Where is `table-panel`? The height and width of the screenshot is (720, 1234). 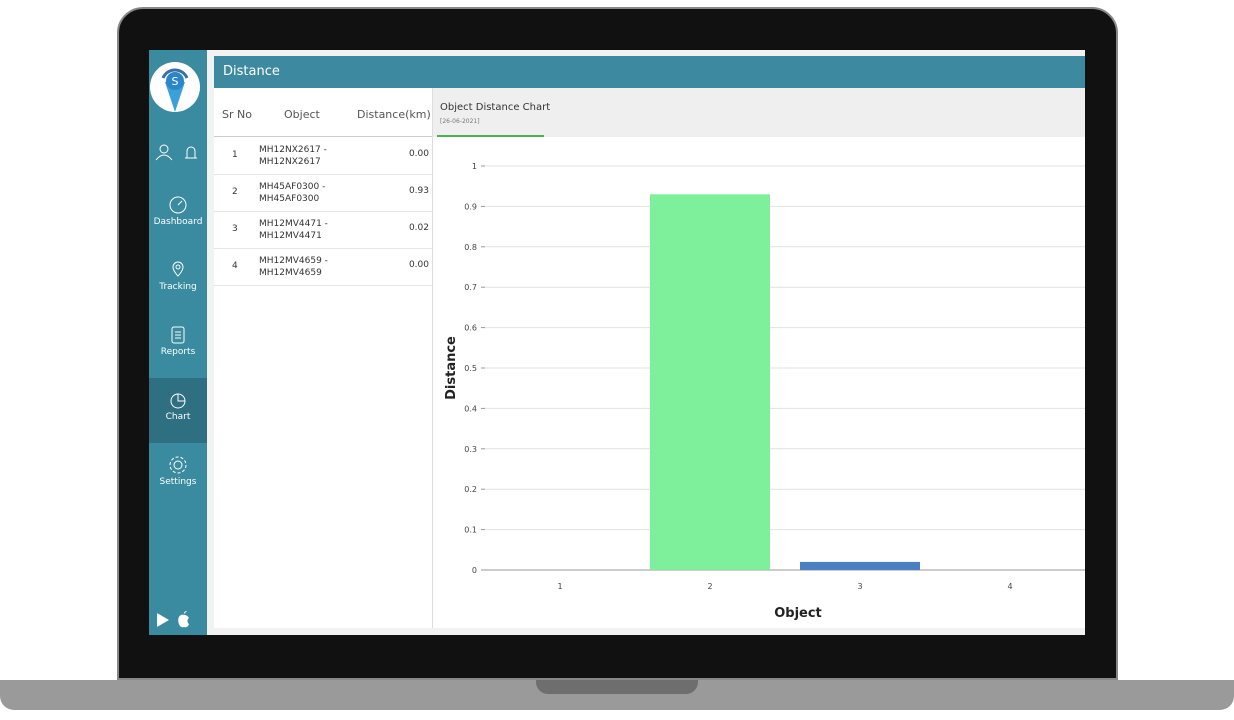
table-panel is located at coordinates (323, 358).